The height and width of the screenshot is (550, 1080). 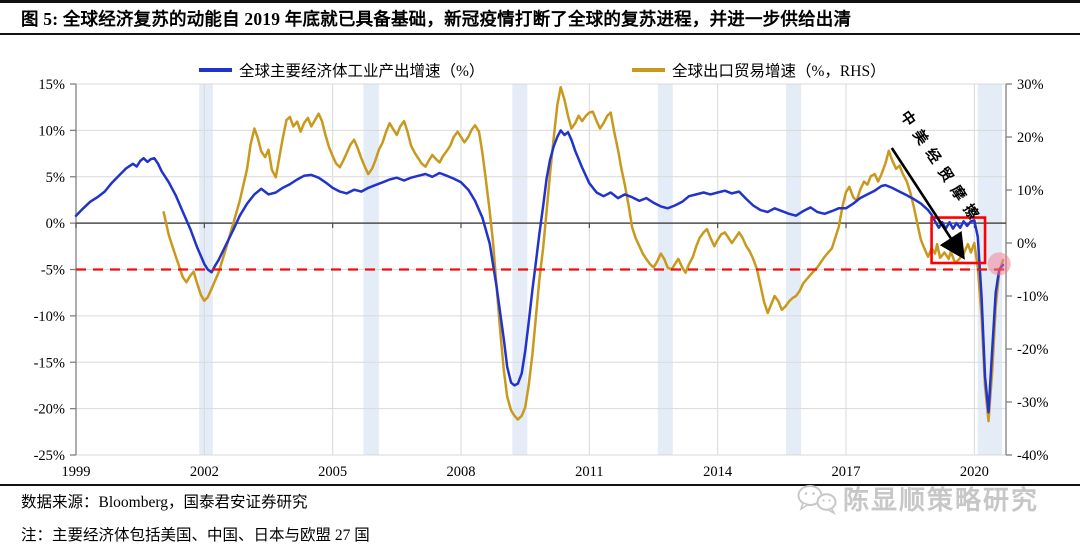 What do you see at coordinates (49, 317) in the screenshot?
I see `left-axis-tick: -10%` at bounding box center [49, 317].